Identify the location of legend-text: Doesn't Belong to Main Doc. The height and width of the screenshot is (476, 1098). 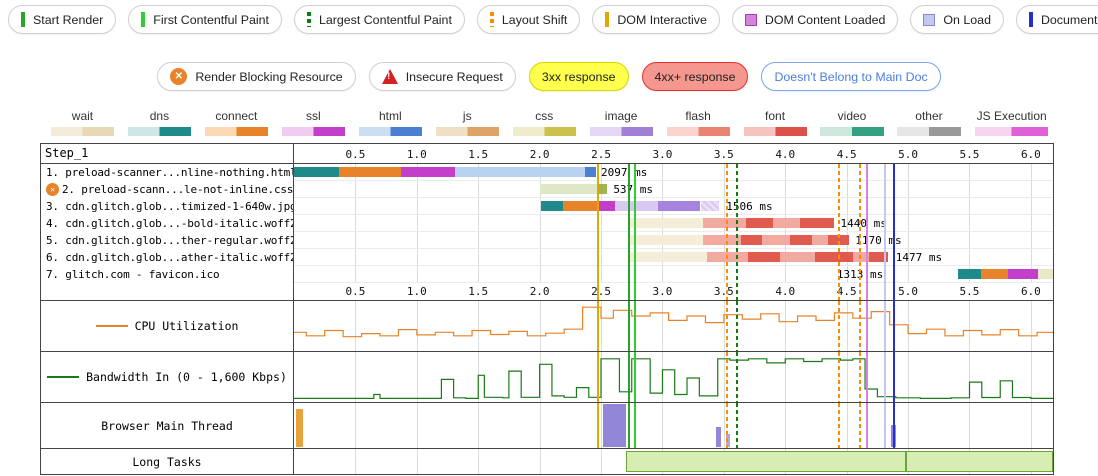
(851, 76).